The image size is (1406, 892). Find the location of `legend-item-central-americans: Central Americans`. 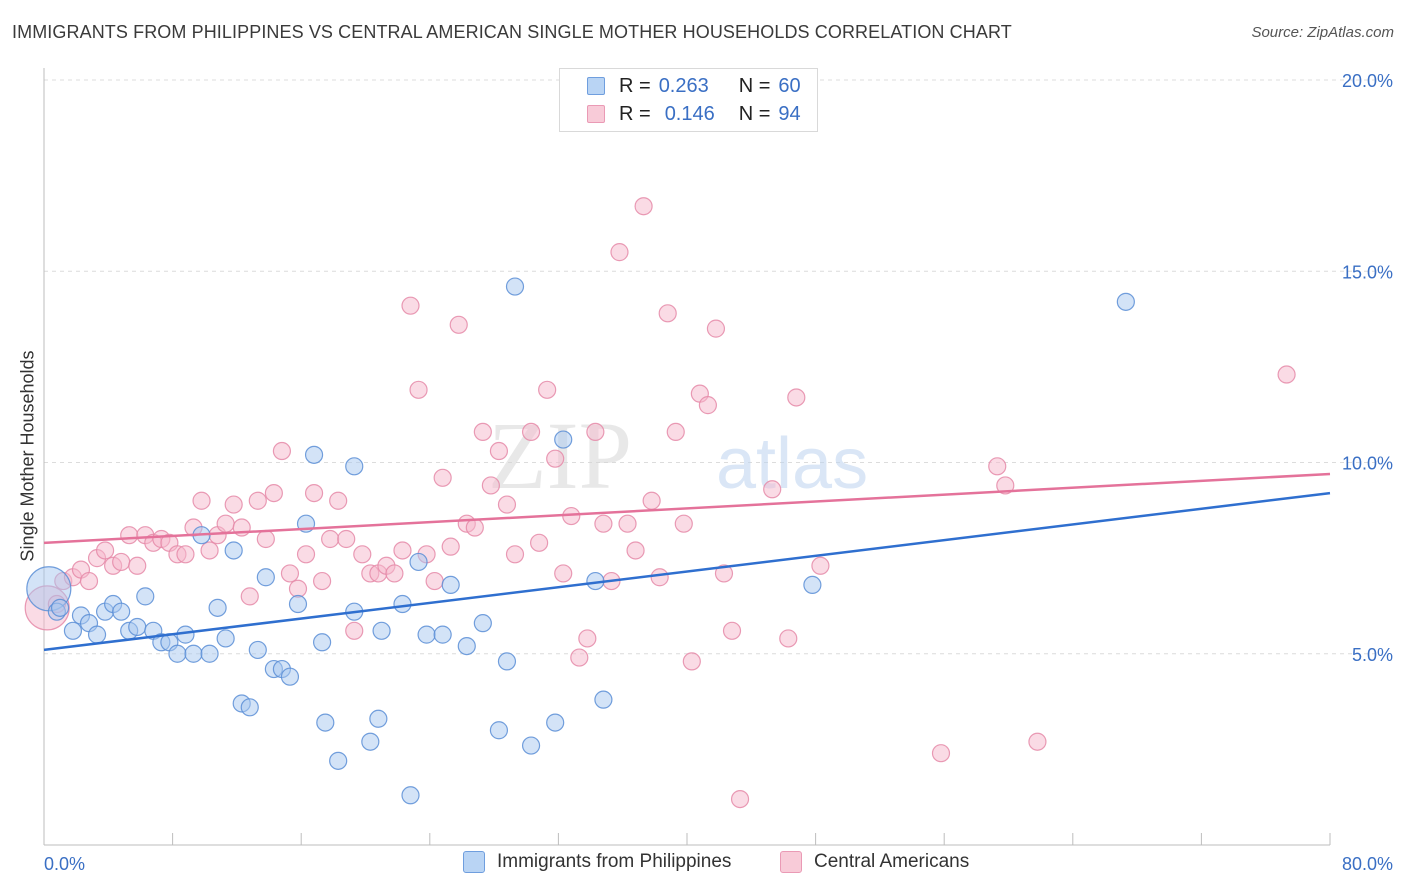

legend-item-central-americans: Central Americans is located at coordinates (874, 862).